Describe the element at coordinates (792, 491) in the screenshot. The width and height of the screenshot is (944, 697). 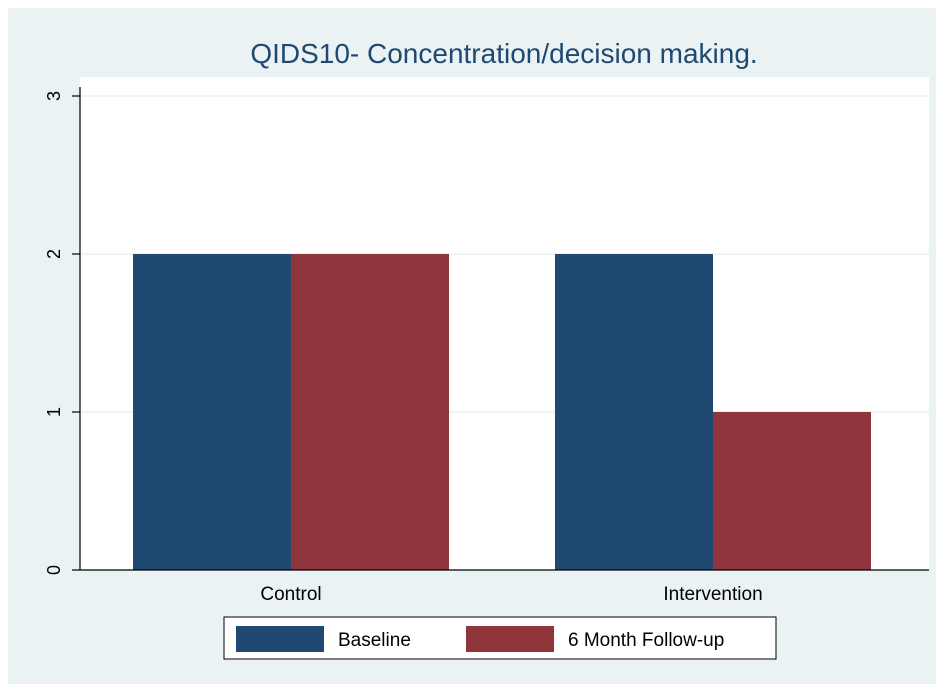
I see `bar-intervention-follow-up` at that location.